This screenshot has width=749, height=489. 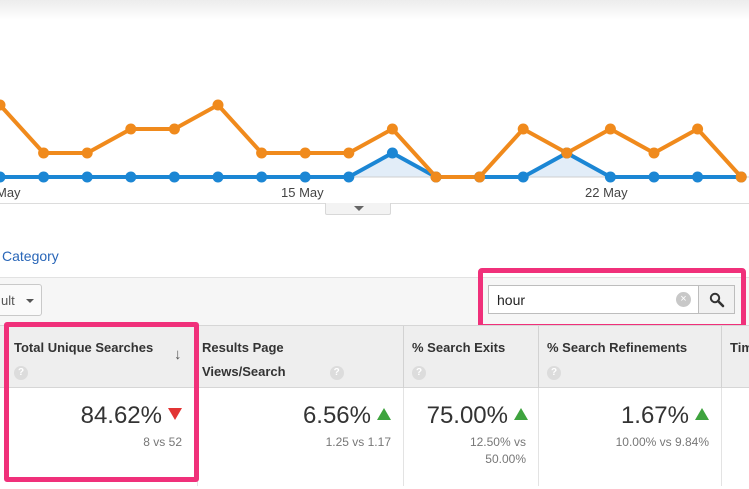 I want to click on caret-down-icon, so click(x=30, y=301).